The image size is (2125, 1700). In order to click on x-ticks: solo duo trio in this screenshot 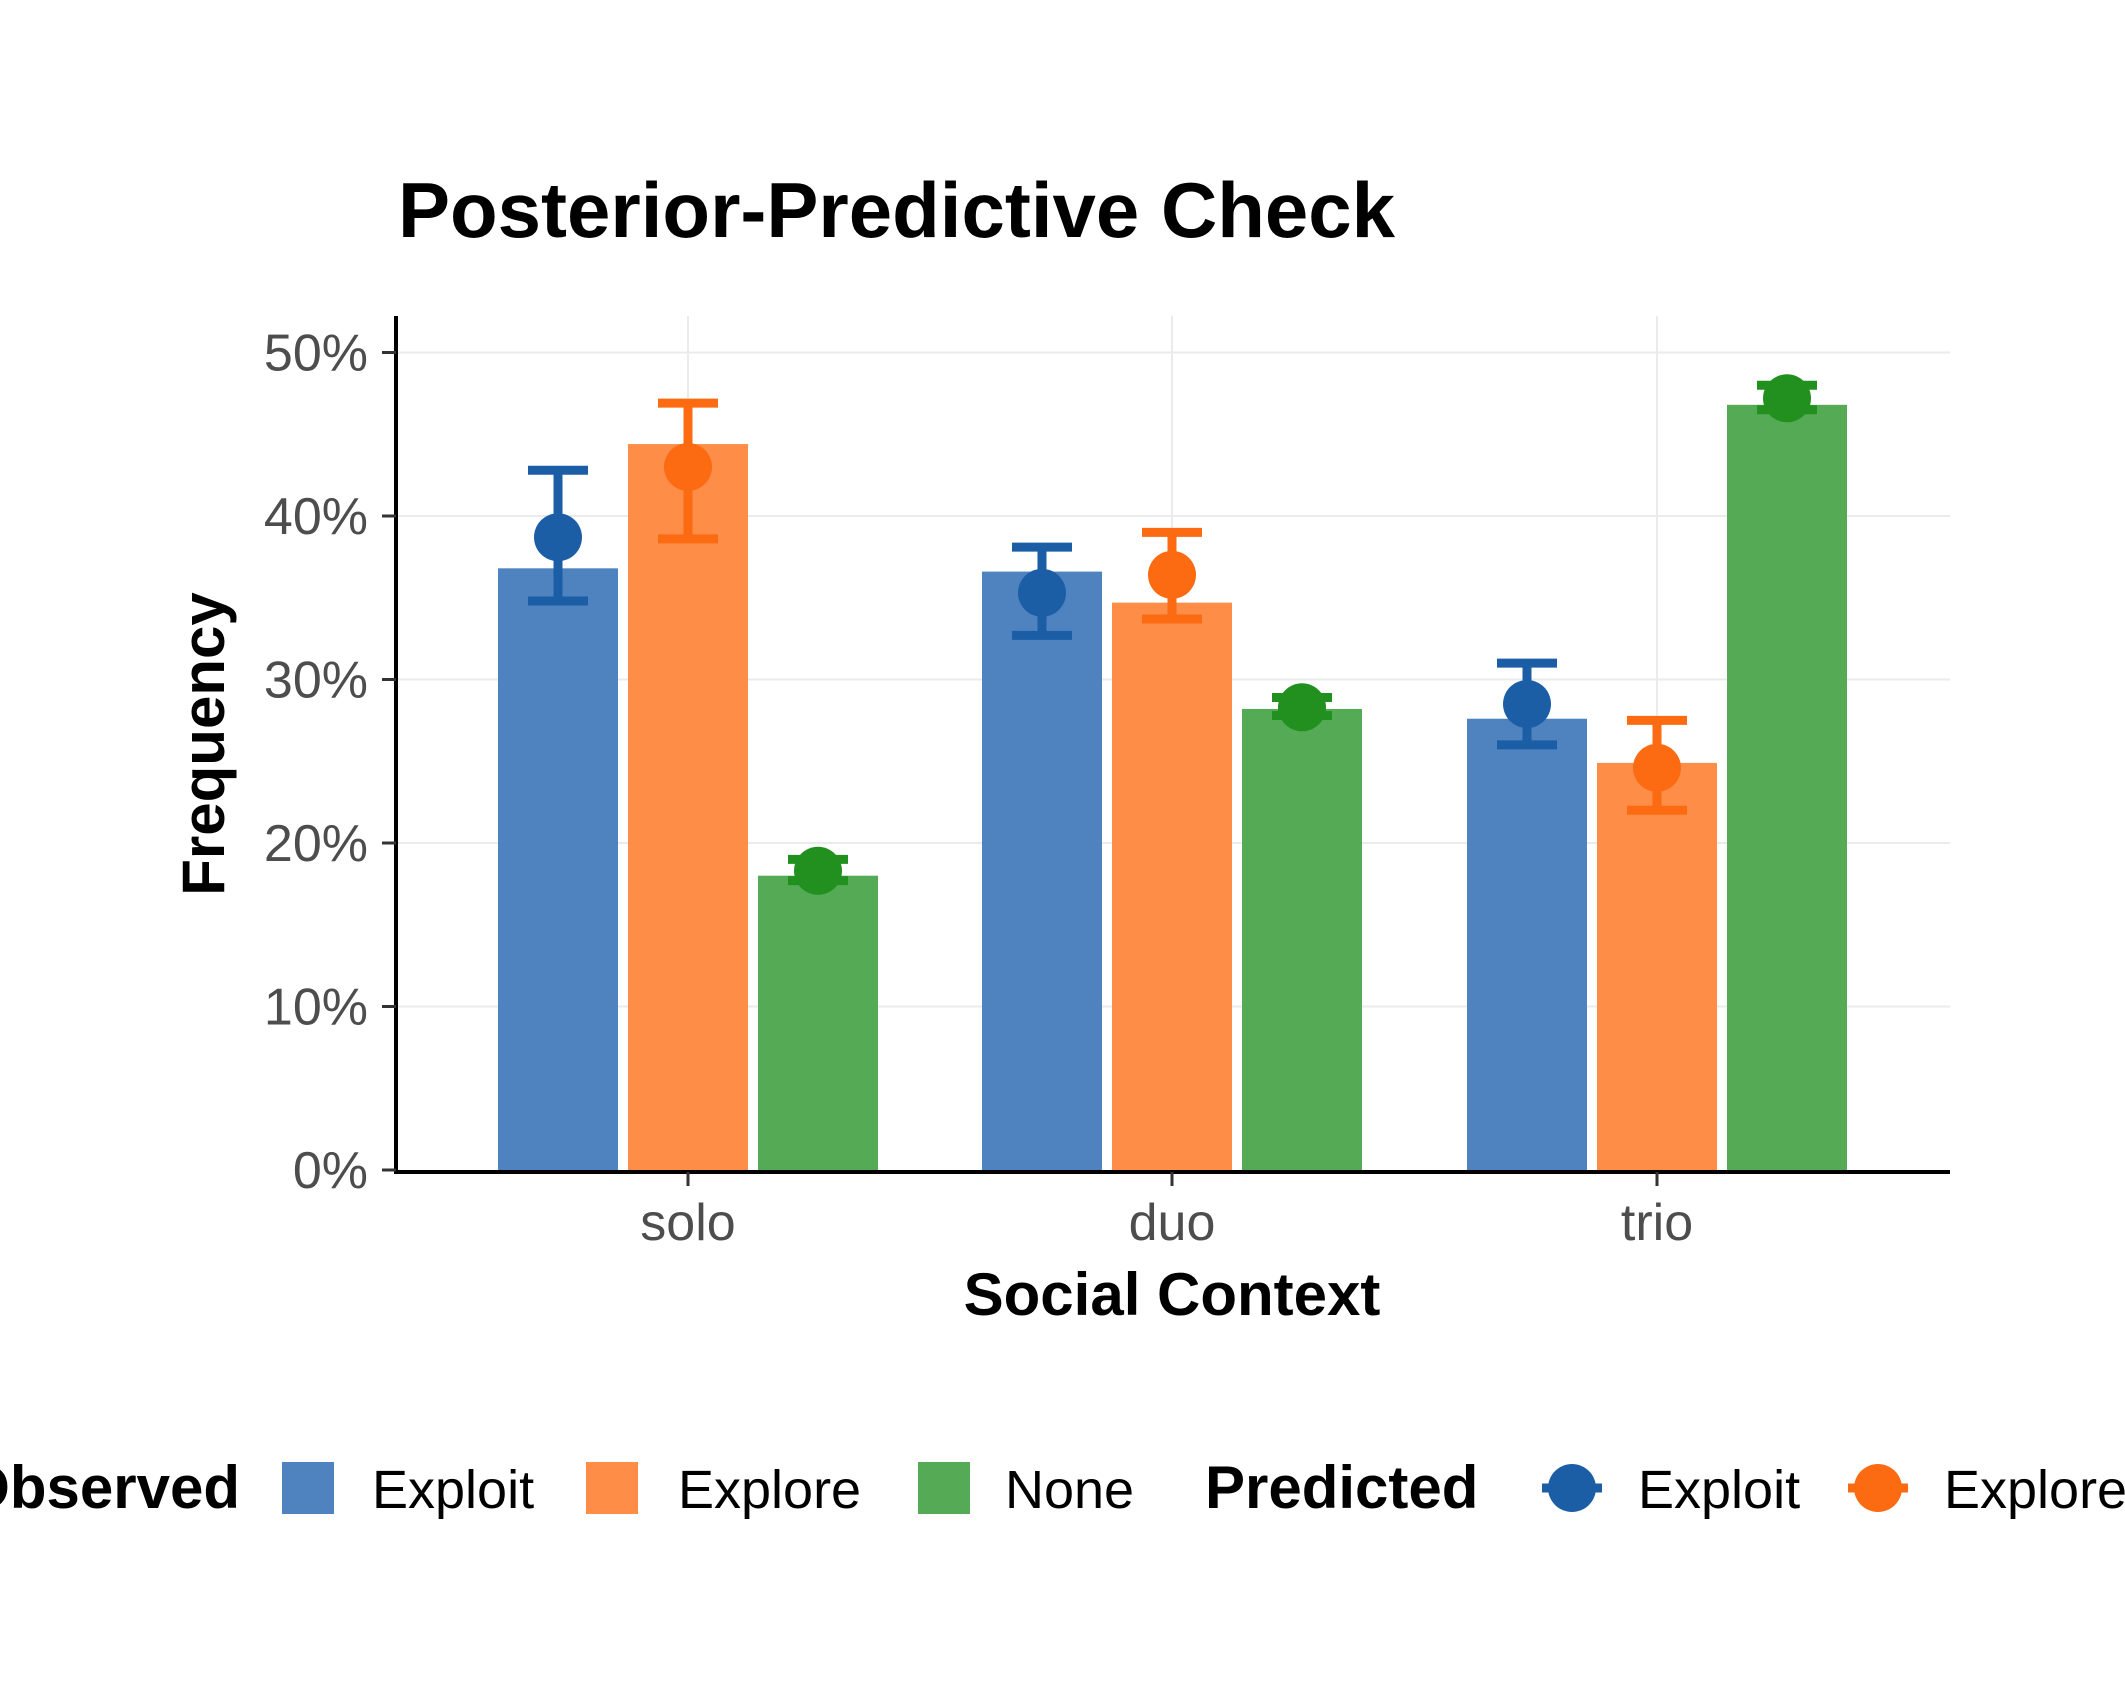, I will do `click(1166, 1212)`.